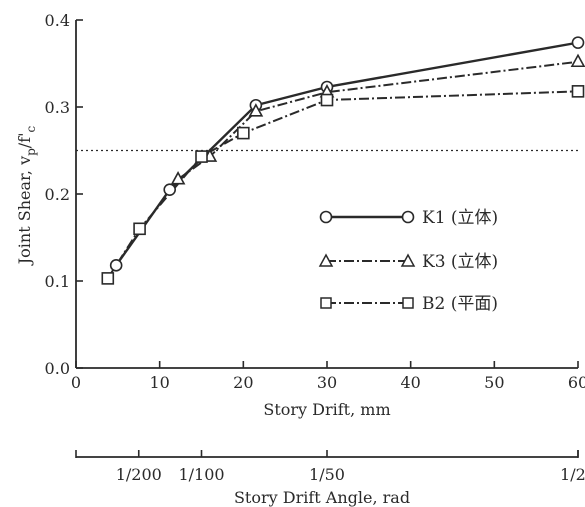  Describe the element at coordinates (410, 382) in the screenshot. I see `x-tick-label: 40` at that location.